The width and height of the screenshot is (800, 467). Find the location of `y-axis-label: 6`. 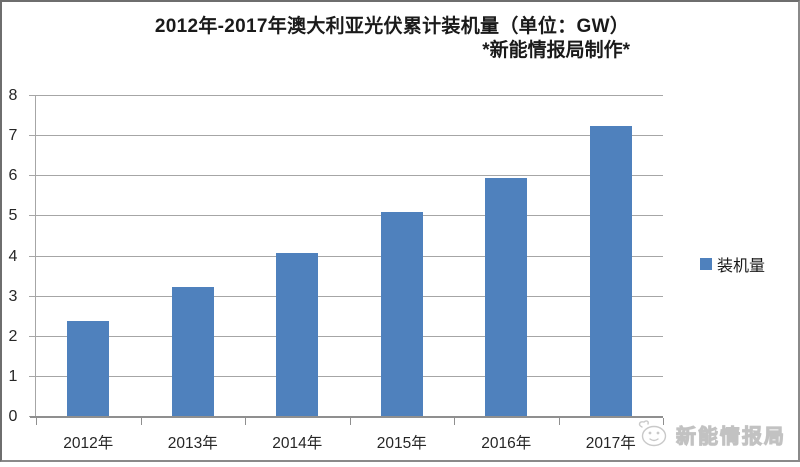

y-axis-label: 6 is located at coordinates (13, 176).